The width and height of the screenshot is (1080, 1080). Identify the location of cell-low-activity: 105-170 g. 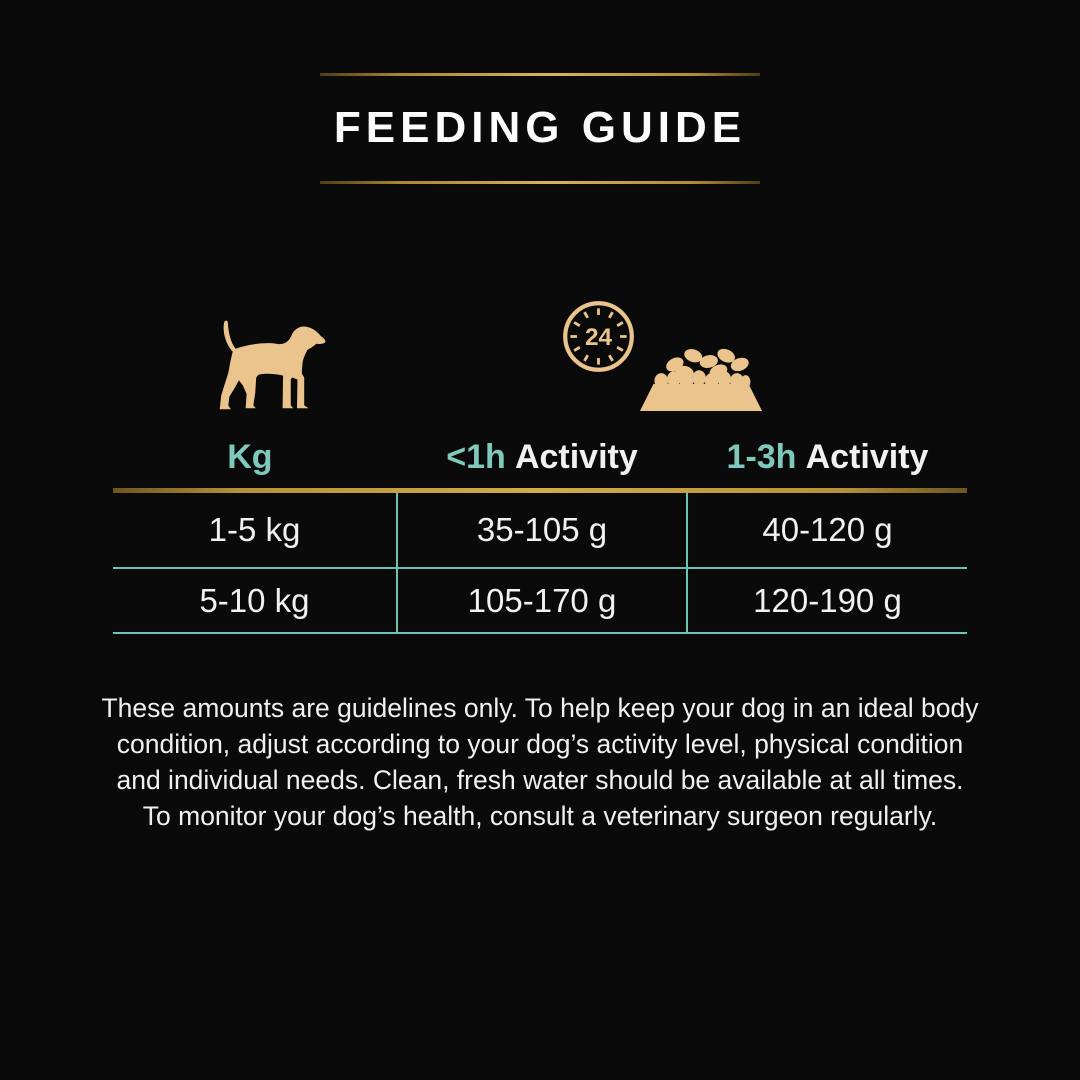
(542, 599).